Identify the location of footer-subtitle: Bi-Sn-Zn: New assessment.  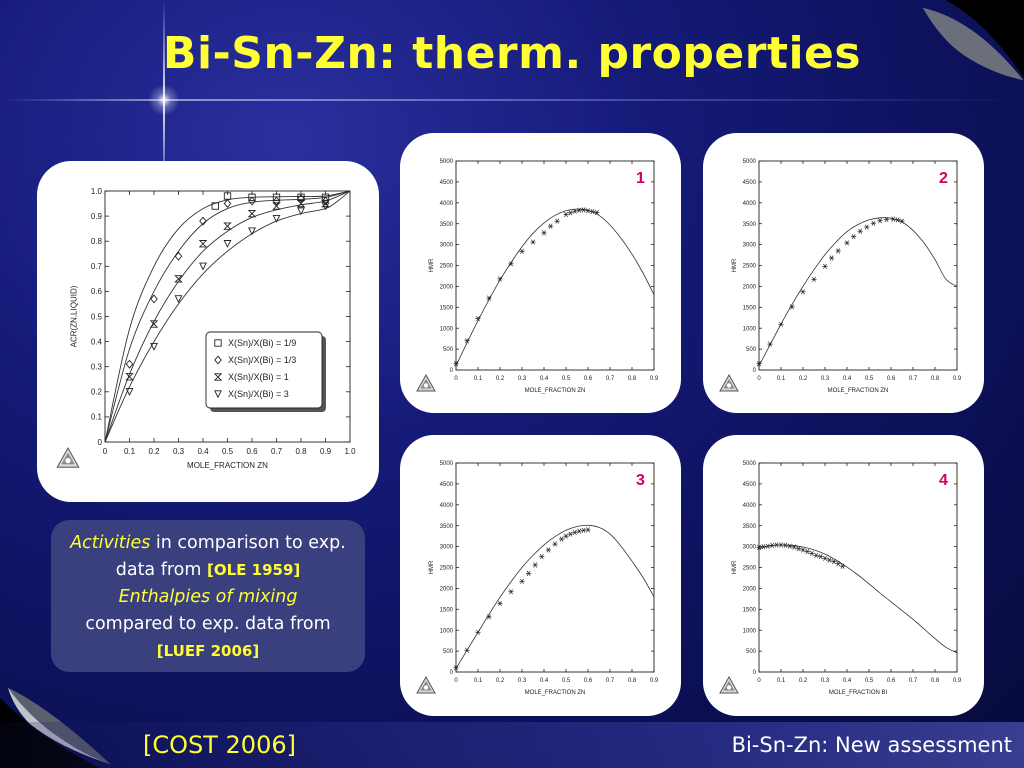
(871, 745).